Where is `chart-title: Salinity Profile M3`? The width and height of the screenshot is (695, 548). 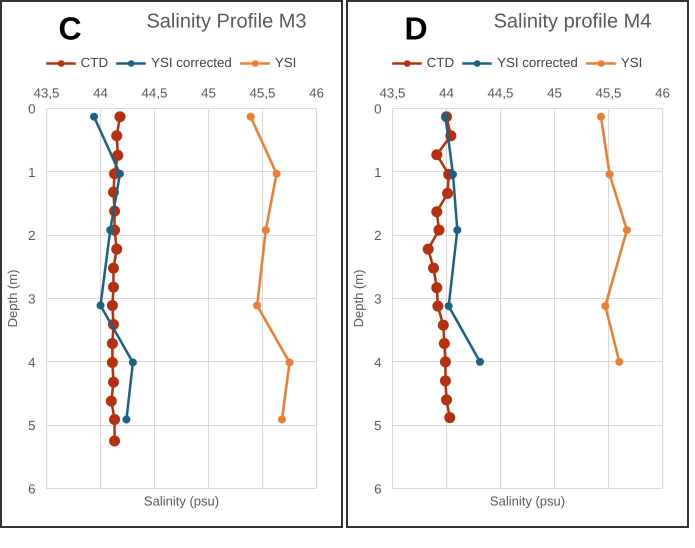 chart-title: Salinity Profile M3 is located at coordinates (226, 21).